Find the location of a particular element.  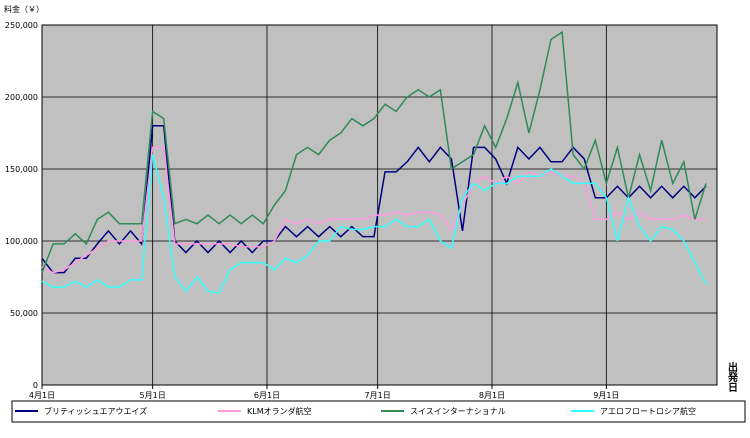

y-tick-label: 0 is located at coordinates (35, 385).